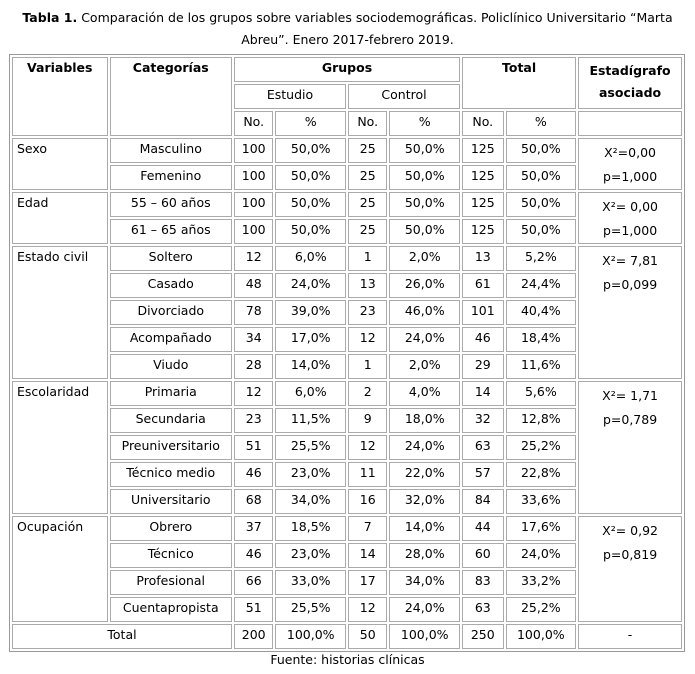 The image size is (695, 674). Describe the element at coordinates (630, 419) in the screenshot. I see `stat-line: p=0,789` at that location.